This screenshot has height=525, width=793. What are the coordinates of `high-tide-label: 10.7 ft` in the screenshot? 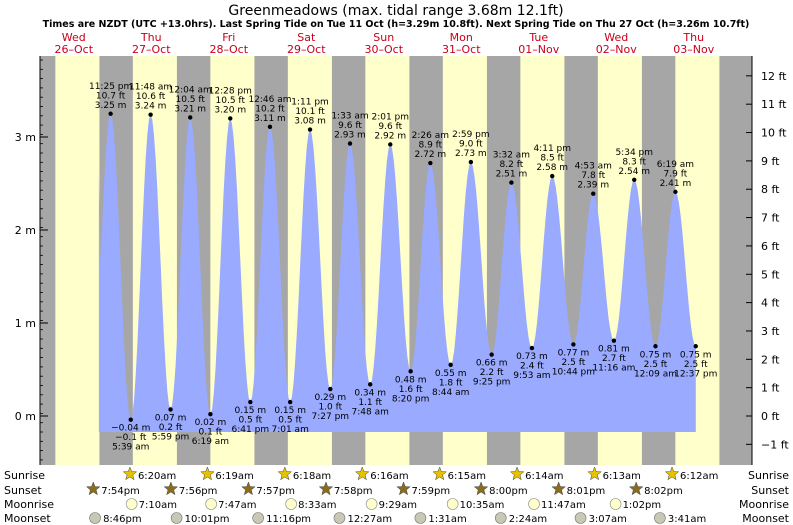 It's located at (111, 96).